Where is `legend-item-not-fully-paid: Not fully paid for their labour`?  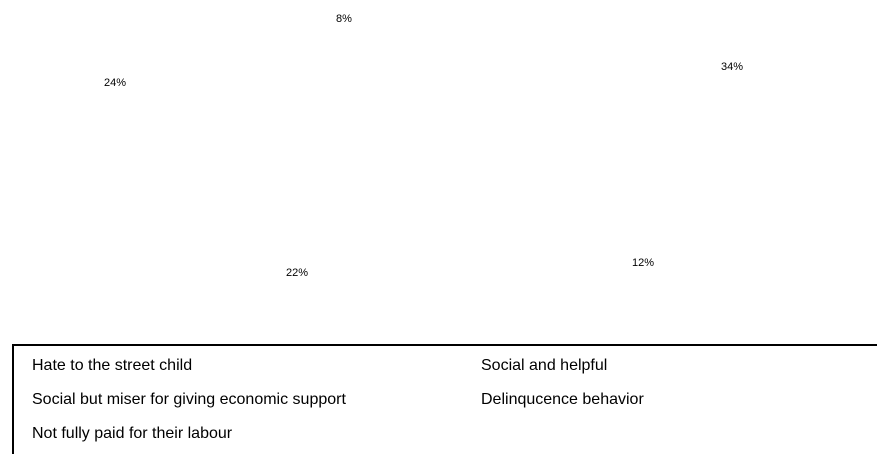 legend-item-not-fully-paid: Not fully paid for their labour is located at coordinates (132, 433).